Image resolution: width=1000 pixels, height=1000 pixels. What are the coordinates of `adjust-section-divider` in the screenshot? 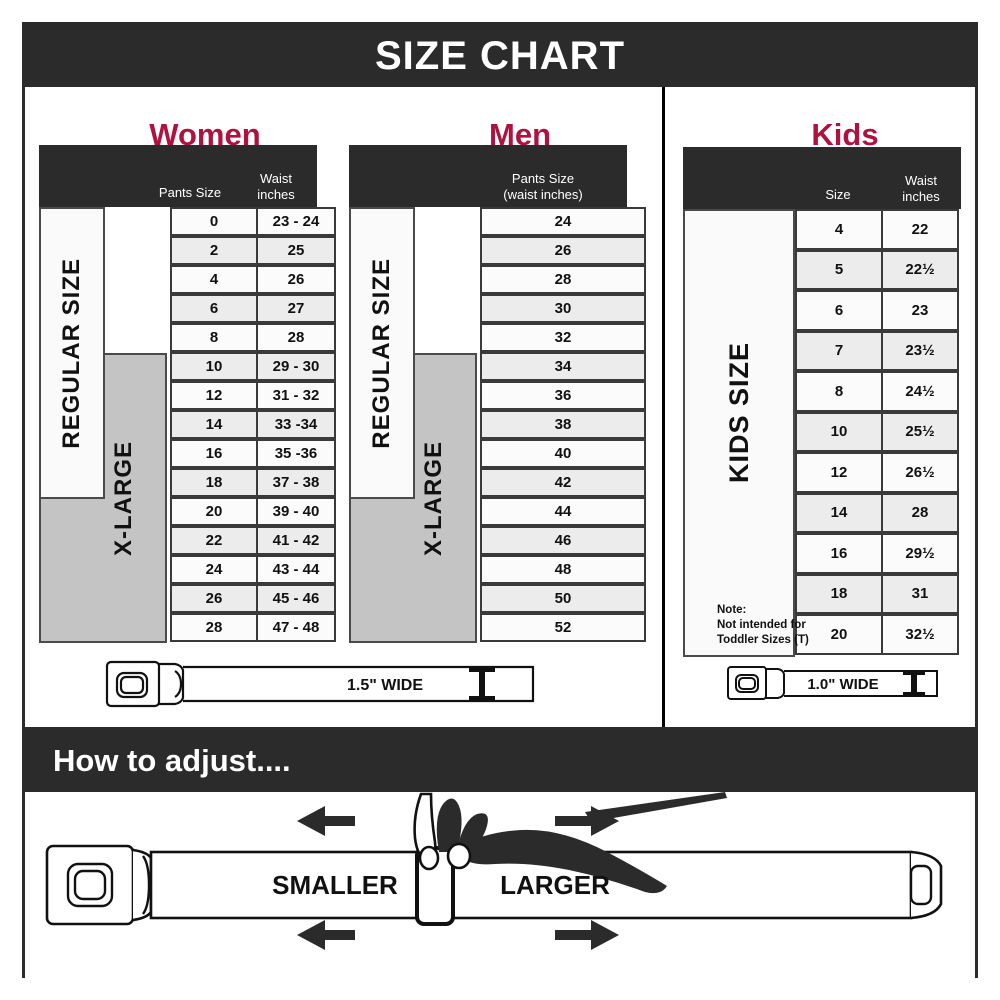 It's located at (500, 728).